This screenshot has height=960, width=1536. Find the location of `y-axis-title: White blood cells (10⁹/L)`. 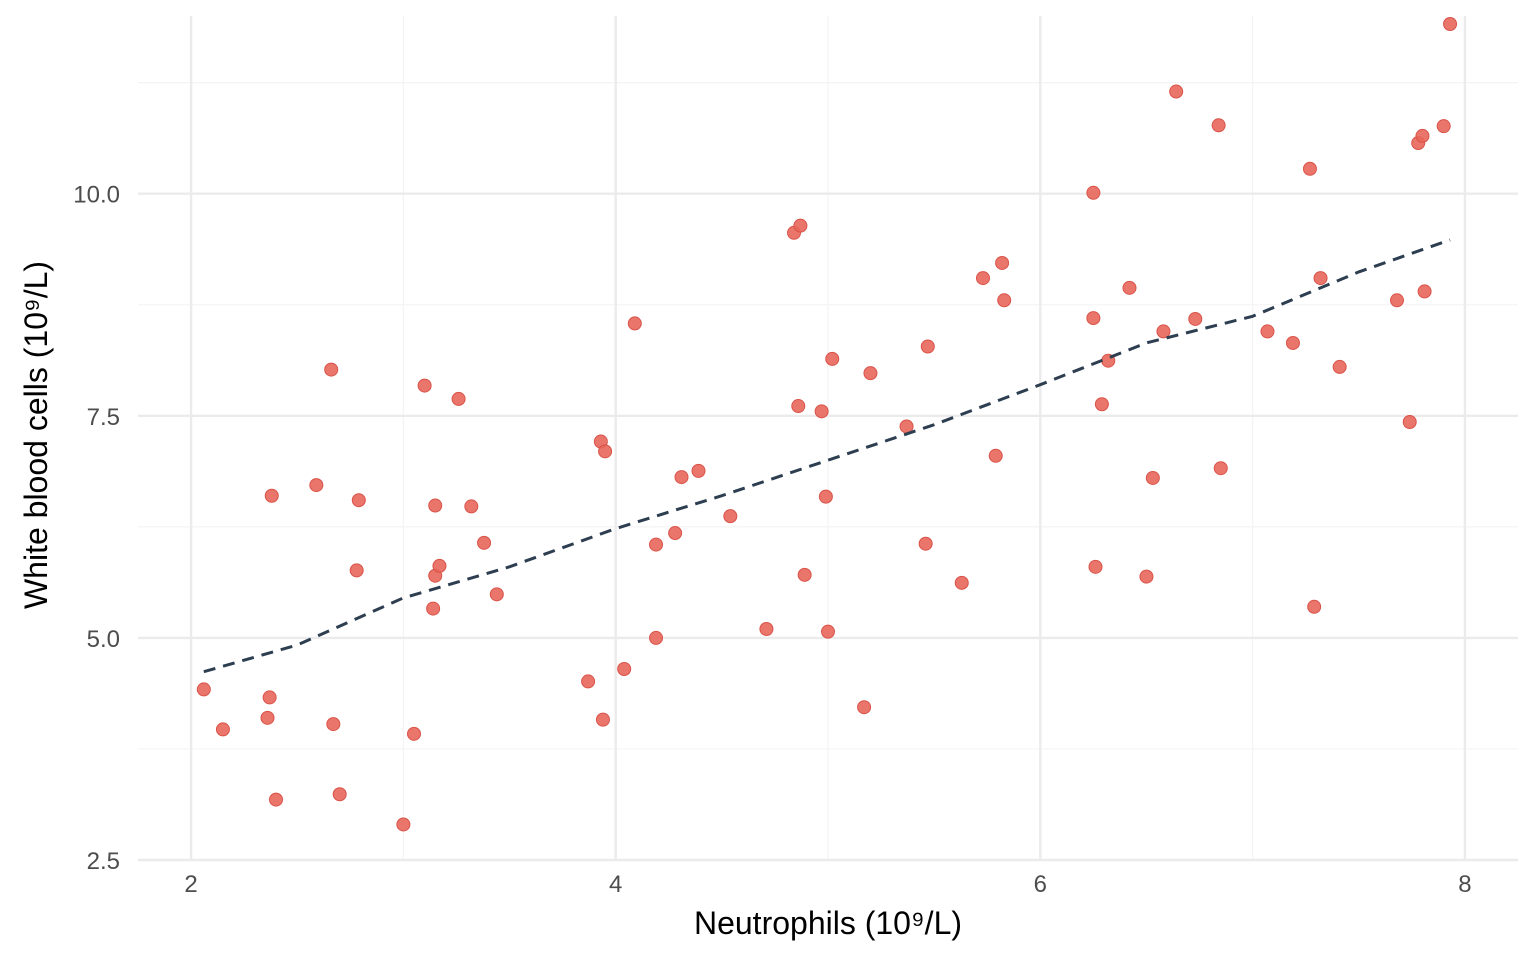

y-axis-title: White blood cells (10⁹/L) is located at coordinates (36, 435).